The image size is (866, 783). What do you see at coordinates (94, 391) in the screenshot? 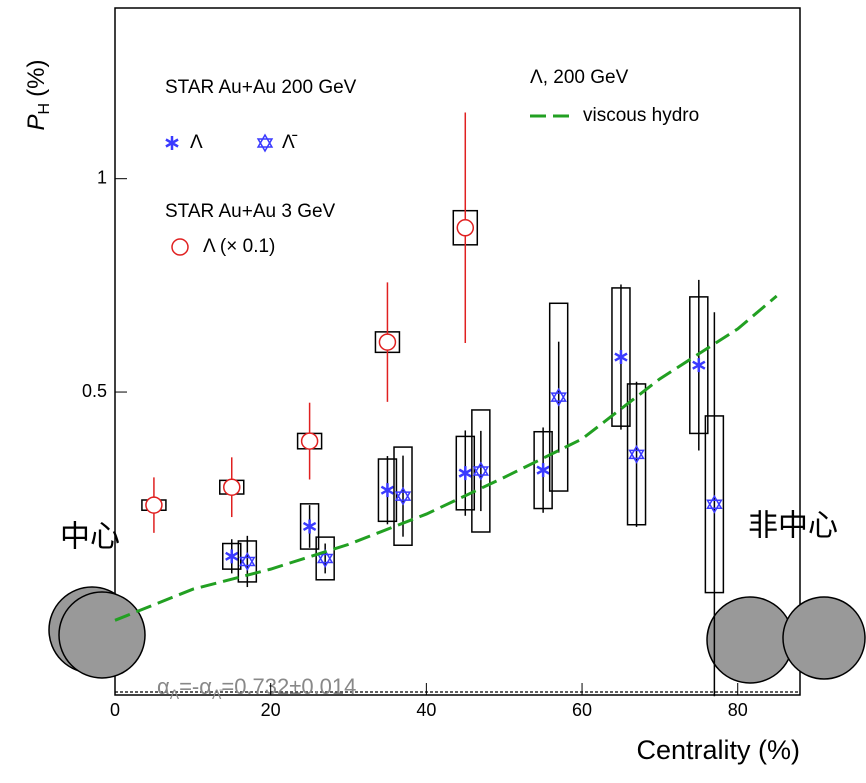
I see `y-tick-label: 0.5` at bounding box center [94, 391].